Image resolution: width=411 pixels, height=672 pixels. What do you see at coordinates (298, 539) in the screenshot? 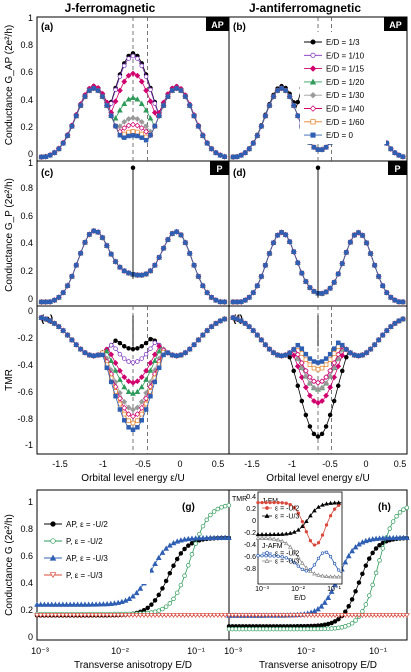
I see `inset-curves: ε = -U/2ε = -U/3ε = -U/2ε = -U/3` at bounding box center [298, 539].